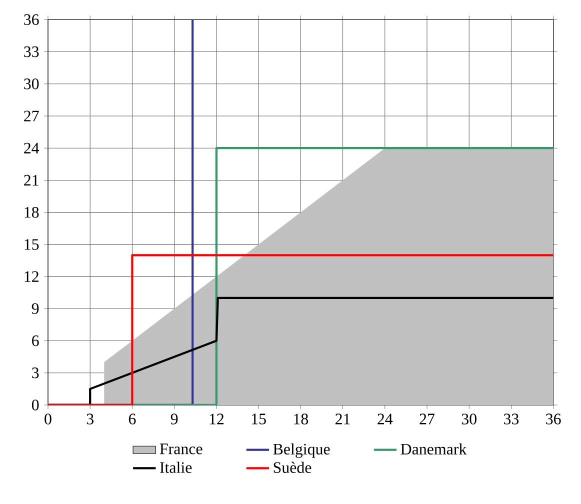 The image size is (581, 504). What do you see at coordinates (31, 180) in the screenshot?
I see `y-tick-label: 21` at bounding box center [31, 180].